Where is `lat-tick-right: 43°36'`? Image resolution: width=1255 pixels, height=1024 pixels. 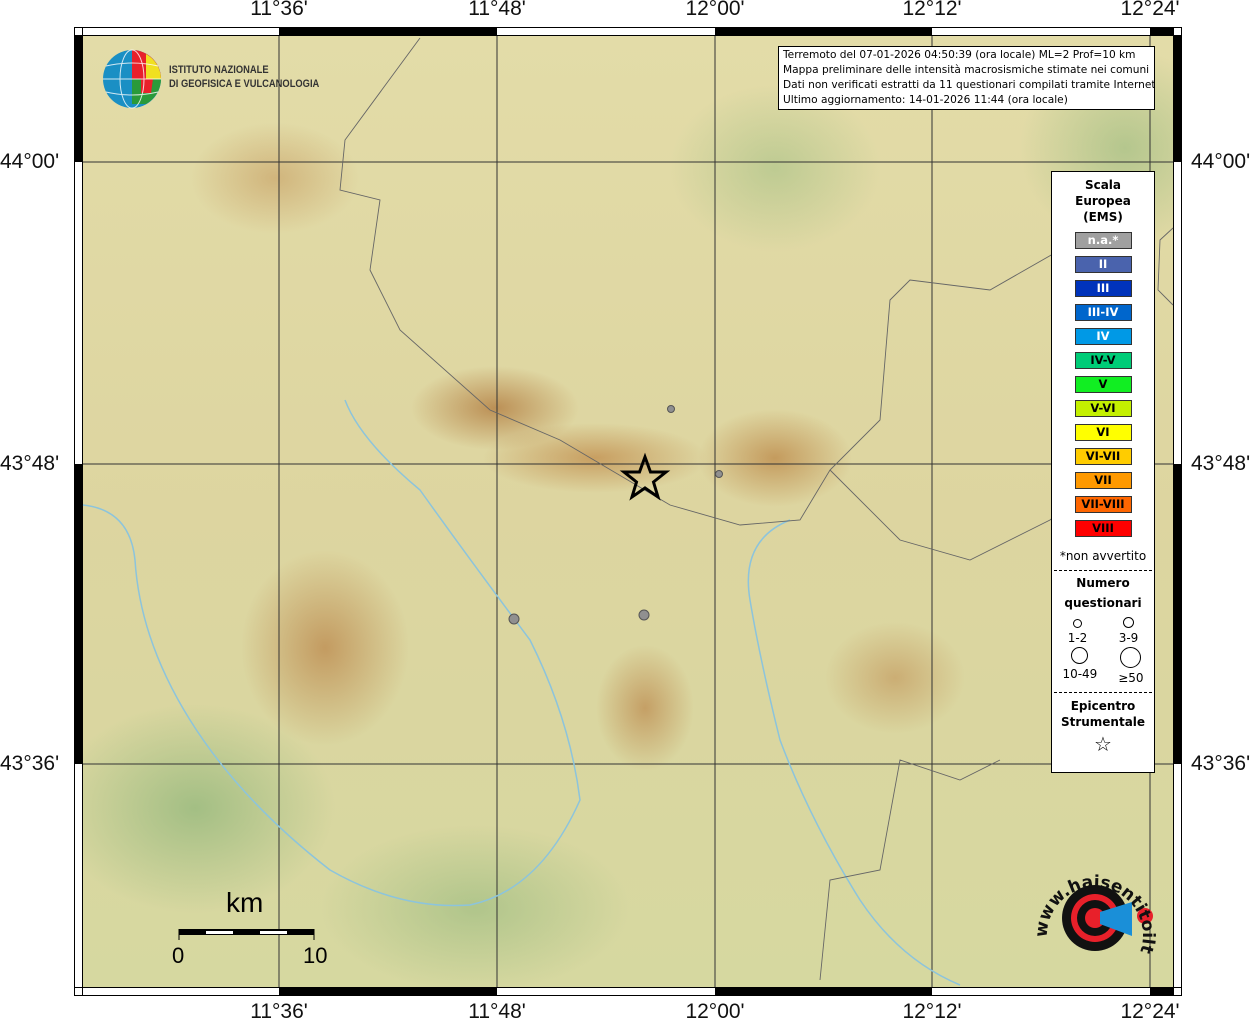
lat-tick-right: 43°36' is located at coordinates (1221, 763).